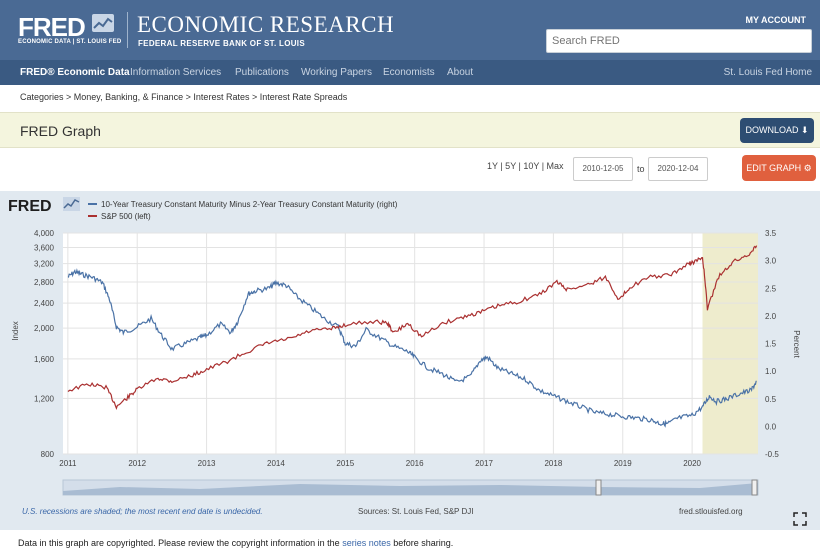 This screenshot has height=551, width=820. I want to click on nav-working-papers: Working Papers, so click(336, 72).